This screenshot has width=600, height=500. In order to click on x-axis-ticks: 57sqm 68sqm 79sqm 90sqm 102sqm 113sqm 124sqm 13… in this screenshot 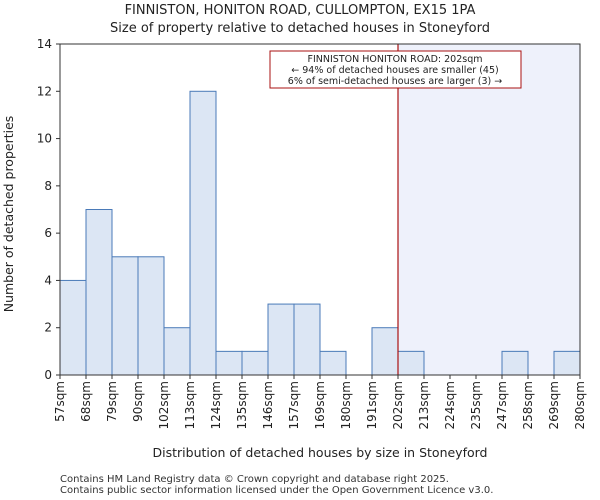, I will do `click(320, 402)`.